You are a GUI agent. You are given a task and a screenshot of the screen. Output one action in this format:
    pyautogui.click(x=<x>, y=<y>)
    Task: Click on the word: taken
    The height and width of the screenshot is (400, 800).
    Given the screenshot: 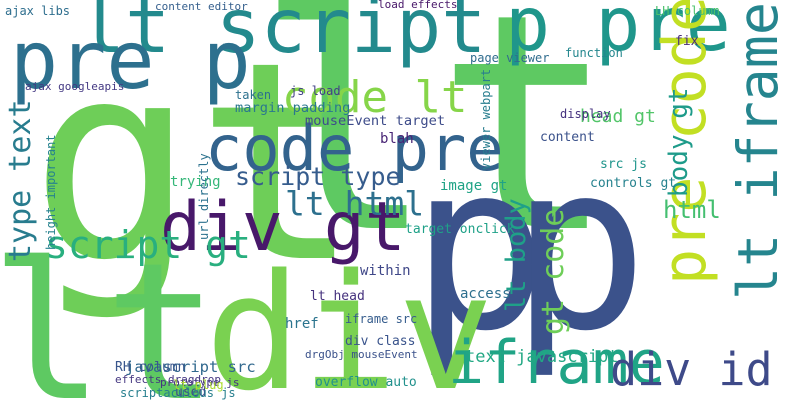 What is the action you would take?
    pyautogui.click(x=253, y=95)
    